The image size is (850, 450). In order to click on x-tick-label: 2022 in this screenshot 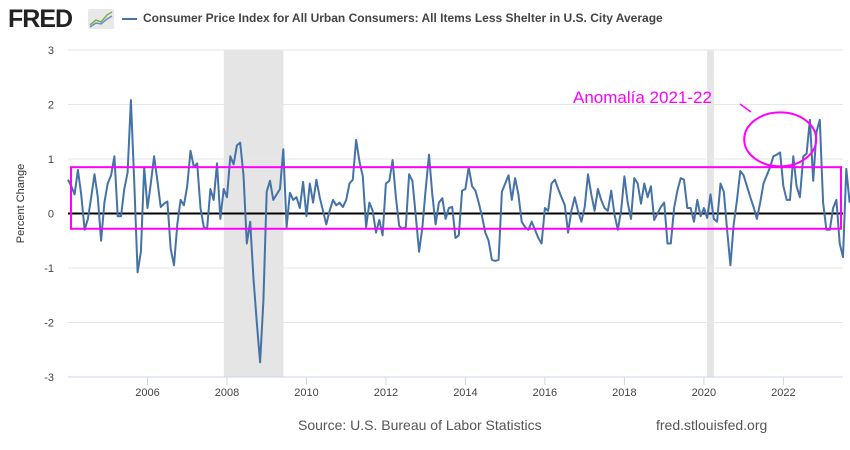, I will do `click(783, 393)`.